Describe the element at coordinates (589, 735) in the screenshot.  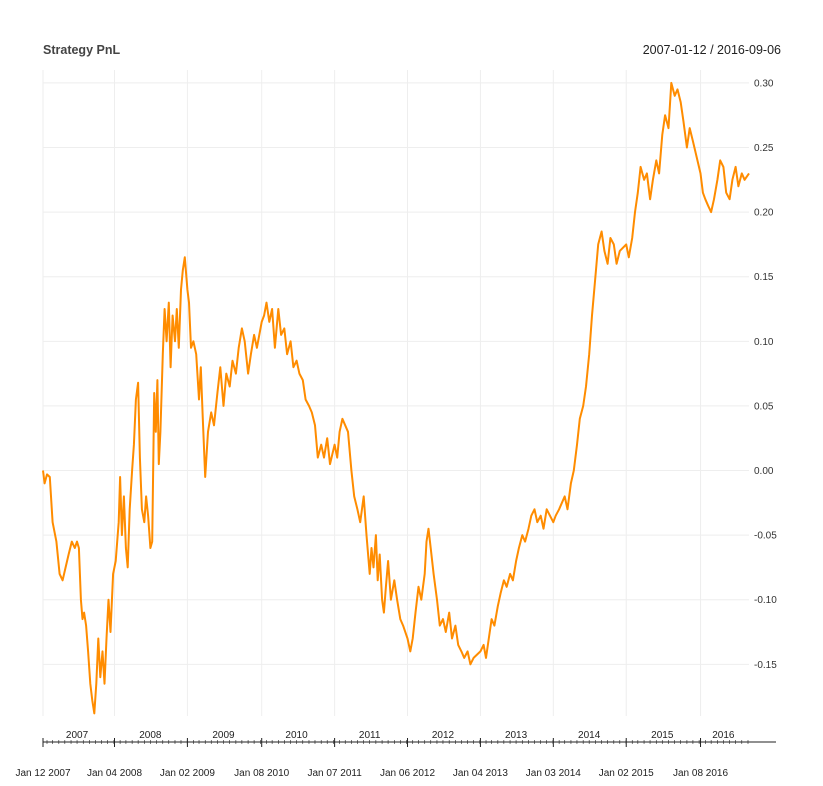
I see `x-year-label: 2014` at that location.